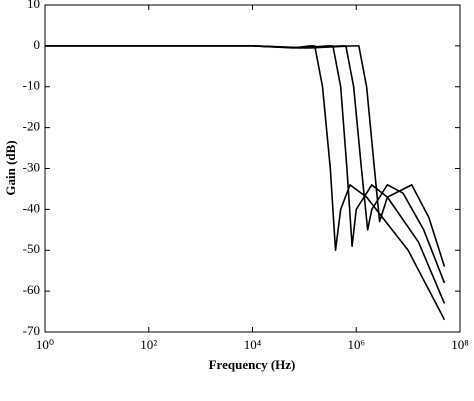 This screenshot has width=474, height=401. Describe the element at coordinates (31, 248) in the screenshot. I see `y-tick-label: -50` at that location.